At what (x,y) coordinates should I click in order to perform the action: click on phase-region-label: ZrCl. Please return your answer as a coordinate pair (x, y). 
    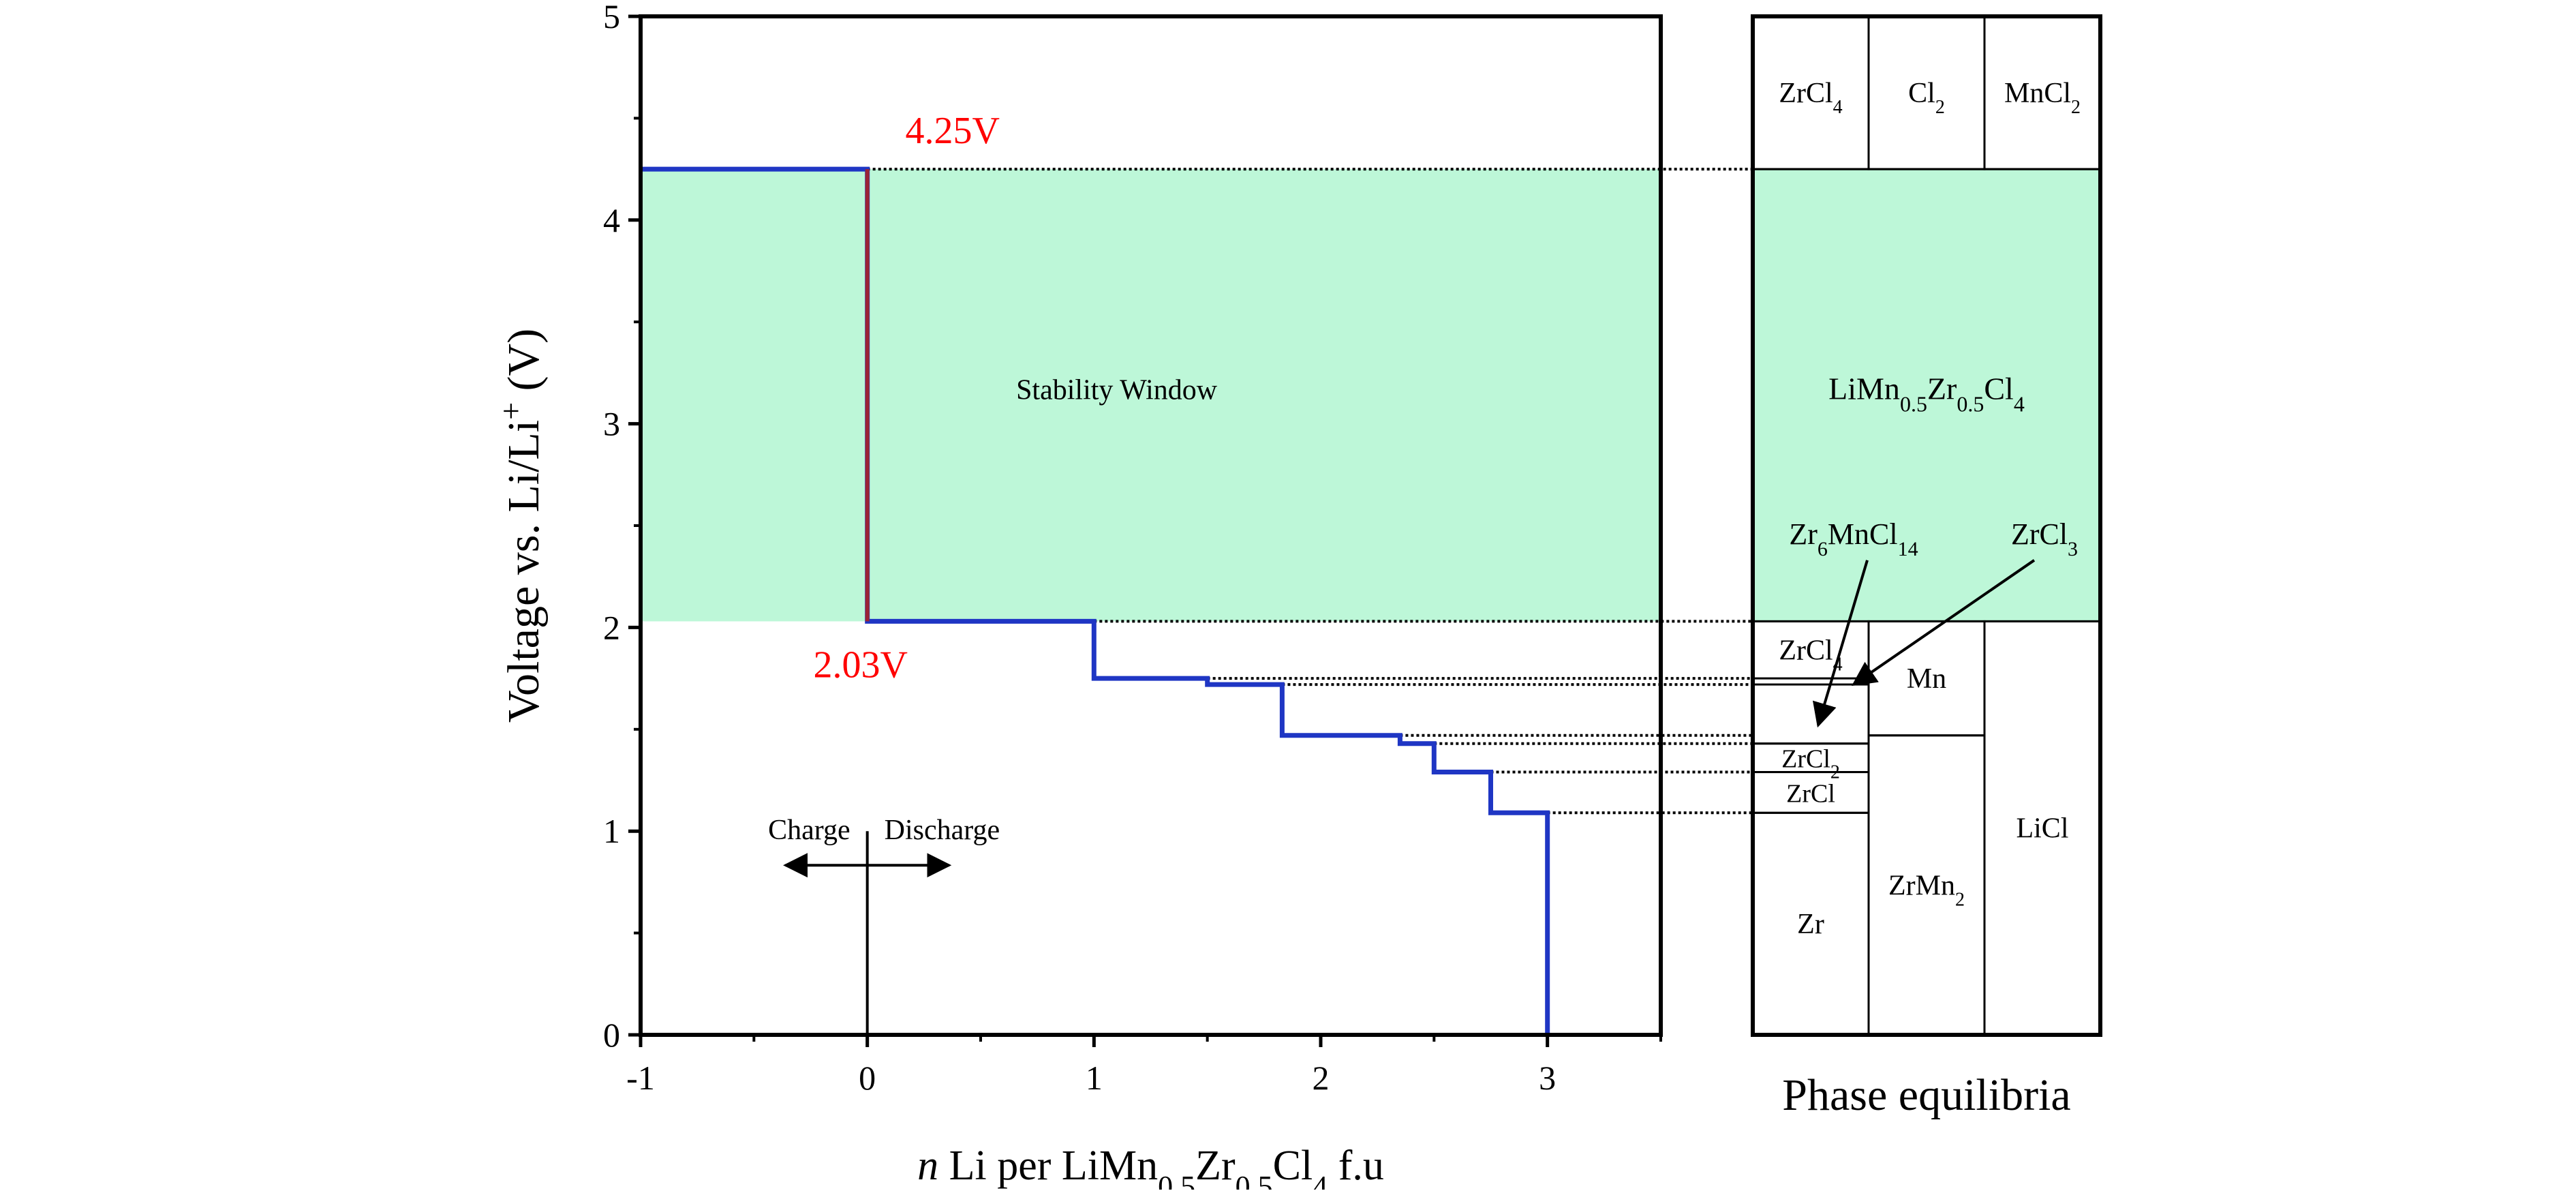
    Looking at the image, I should click on (1811, 794).